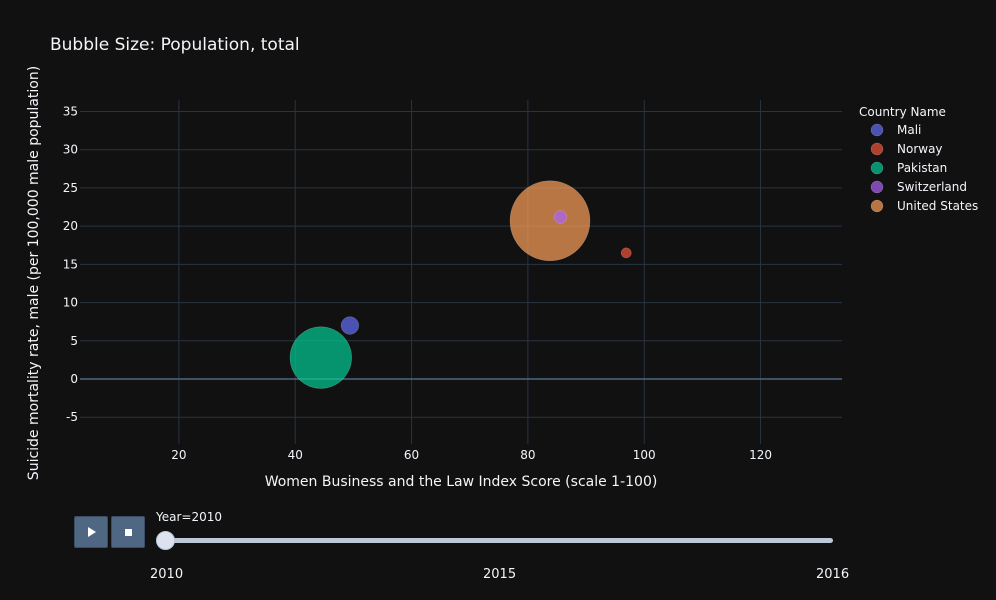 The height and width of the screenshot is (600, 996). I want to click on stop-icon, so click(128, 532).